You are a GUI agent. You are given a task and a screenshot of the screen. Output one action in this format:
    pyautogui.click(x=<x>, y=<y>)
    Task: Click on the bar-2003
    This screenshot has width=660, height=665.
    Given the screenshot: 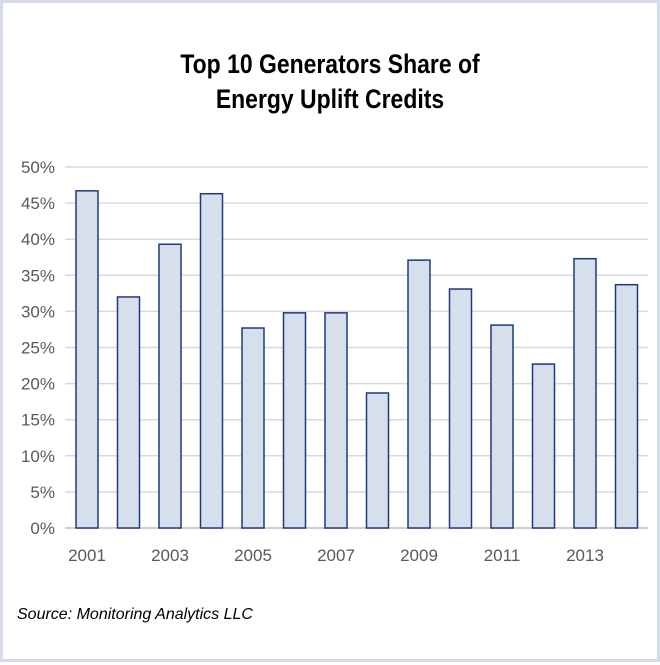 What is the action you would take?
    pyautogui.click(x=170, y=386)
    